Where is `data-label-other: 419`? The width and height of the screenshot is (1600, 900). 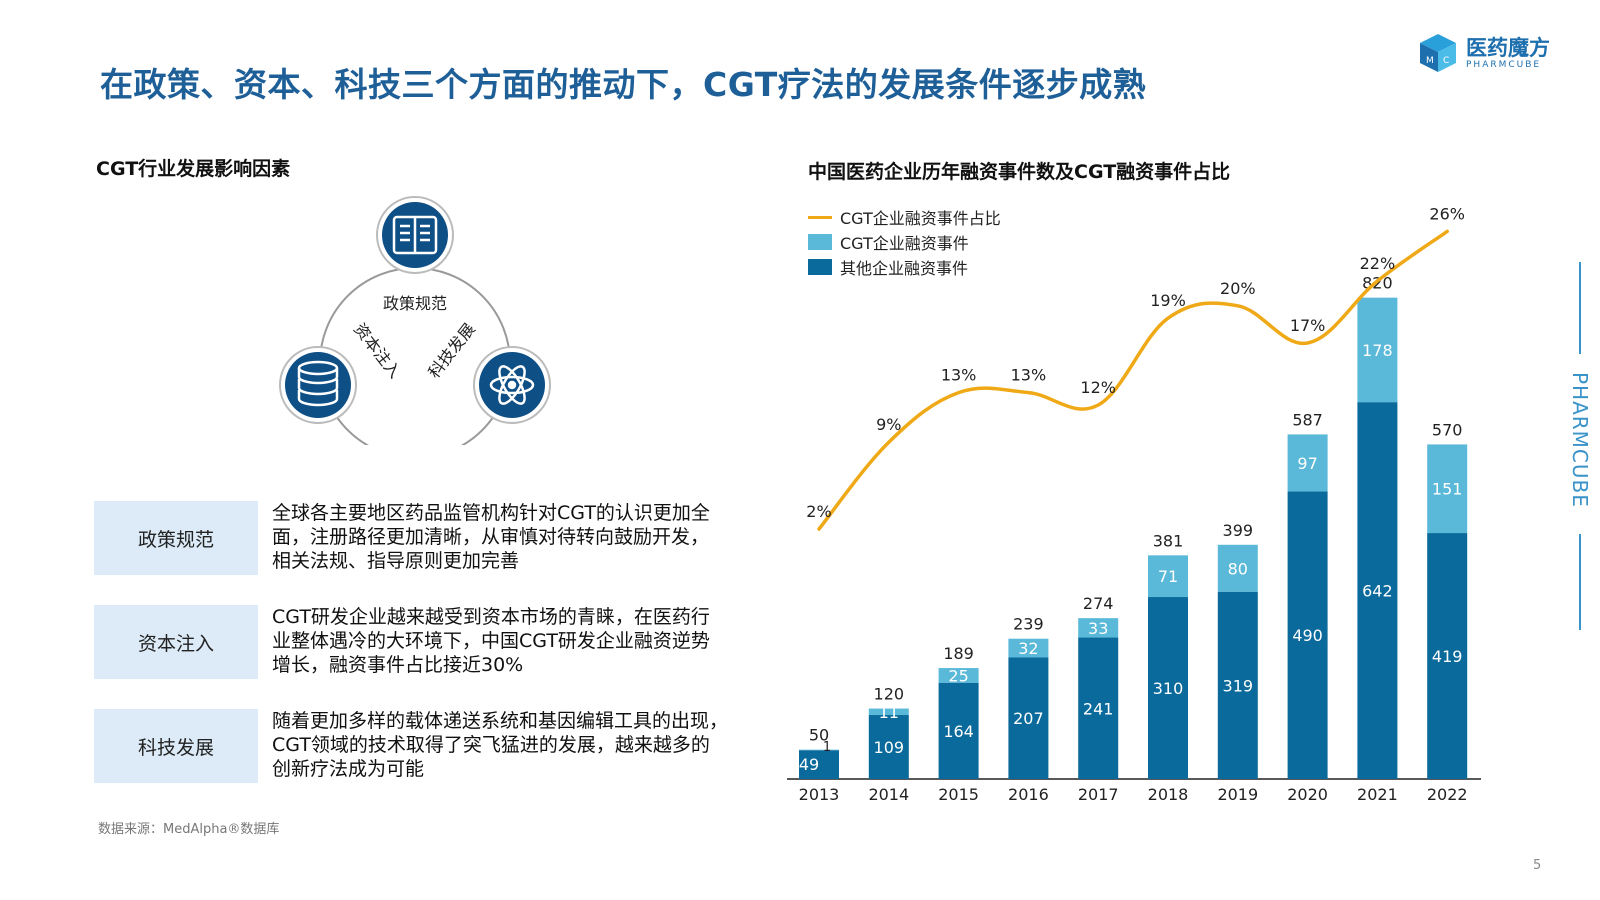
data-label-other: 419 is located at coordinates (1447, 656).